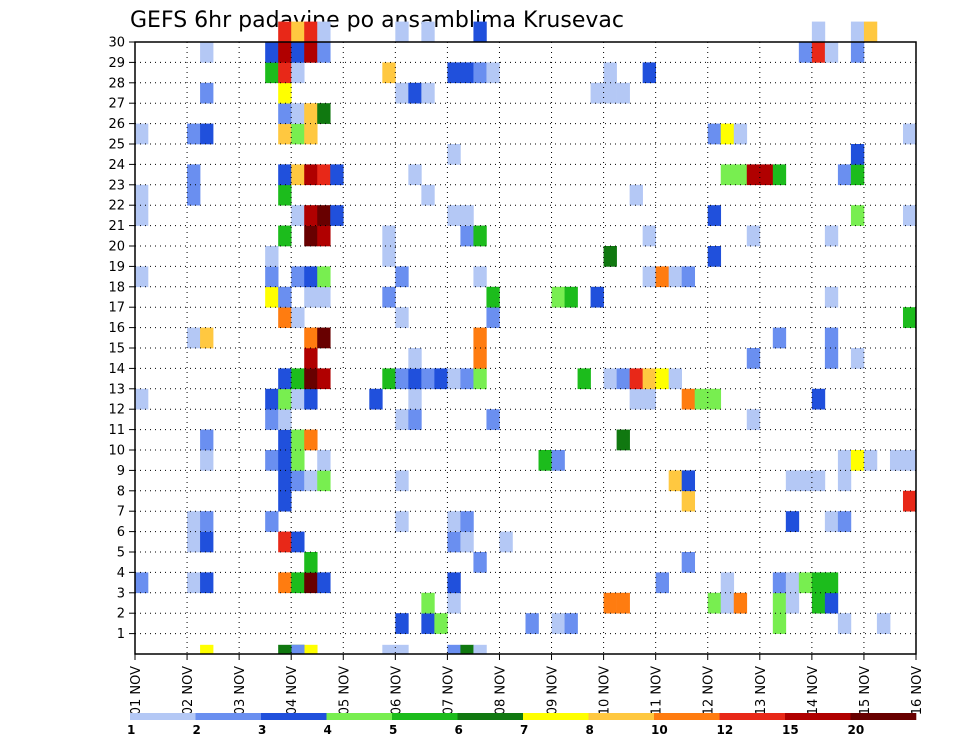 The height and width of the screenshot is (742, 960). I want to click on y-tick-label: 17, so click(116, 308).